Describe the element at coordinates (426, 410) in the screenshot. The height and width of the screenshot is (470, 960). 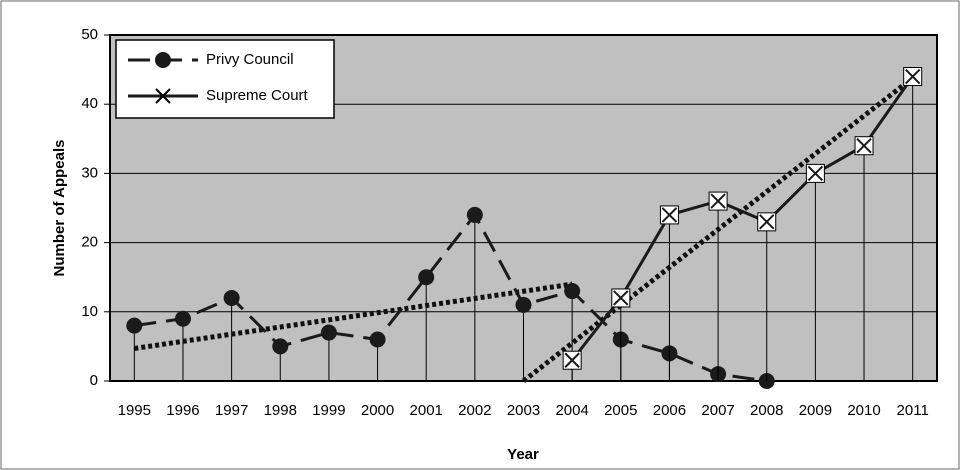
I see `x-tick-label: 2001` at that location.